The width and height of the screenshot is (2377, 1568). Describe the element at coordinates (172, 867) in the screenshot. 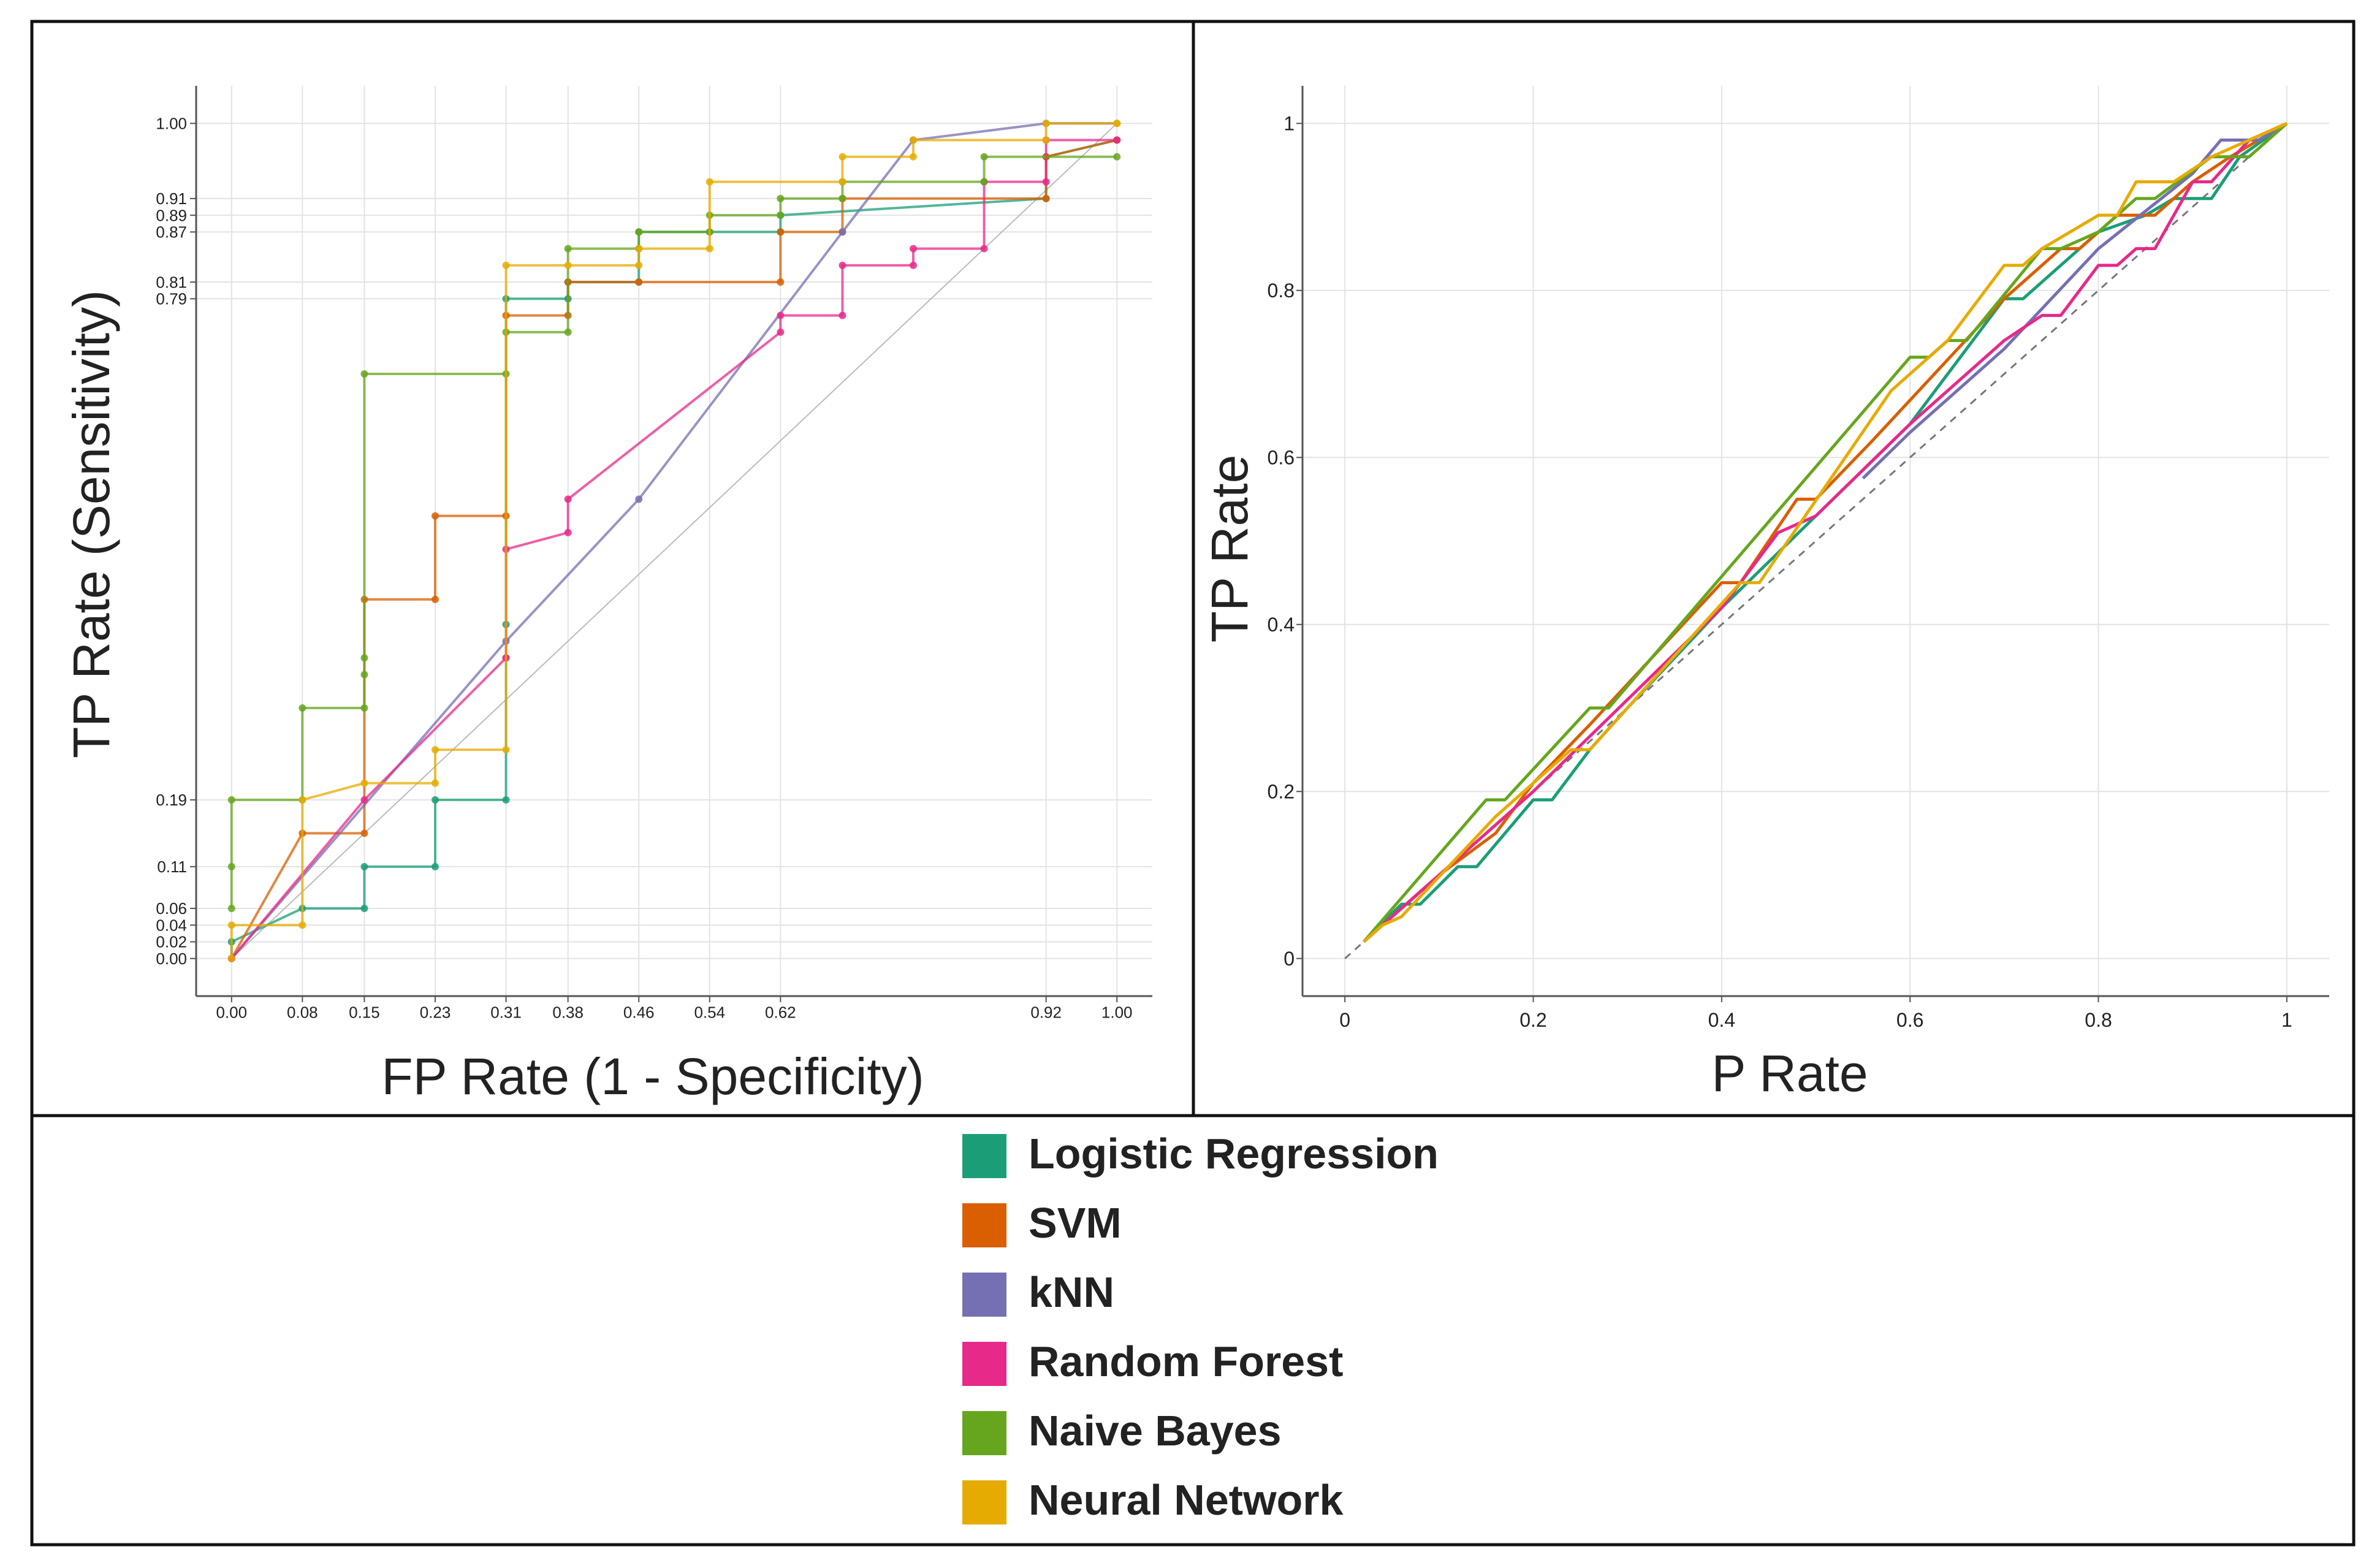

I see `roc-y-tick-label: 0.11` at that location.